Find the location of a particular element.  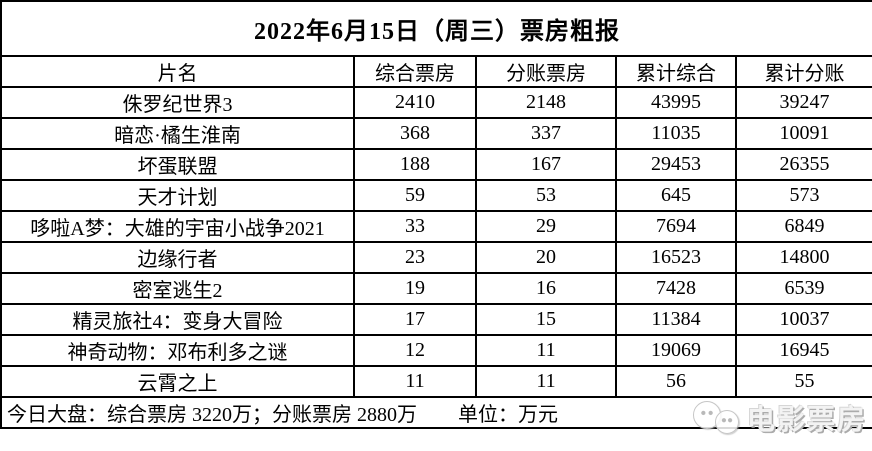

report-title: 2022年6月15日（周三）票房粗报 is located at coordinates (436, 28).